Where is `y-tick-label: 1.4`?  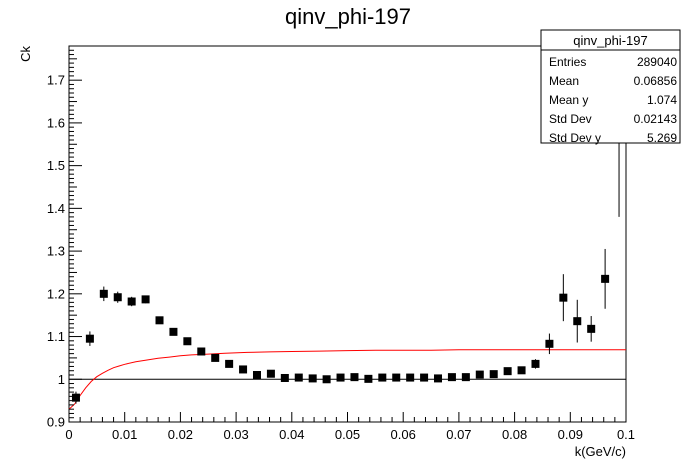 y-tick-label: 1.4 is located at coordinates (56, 208).